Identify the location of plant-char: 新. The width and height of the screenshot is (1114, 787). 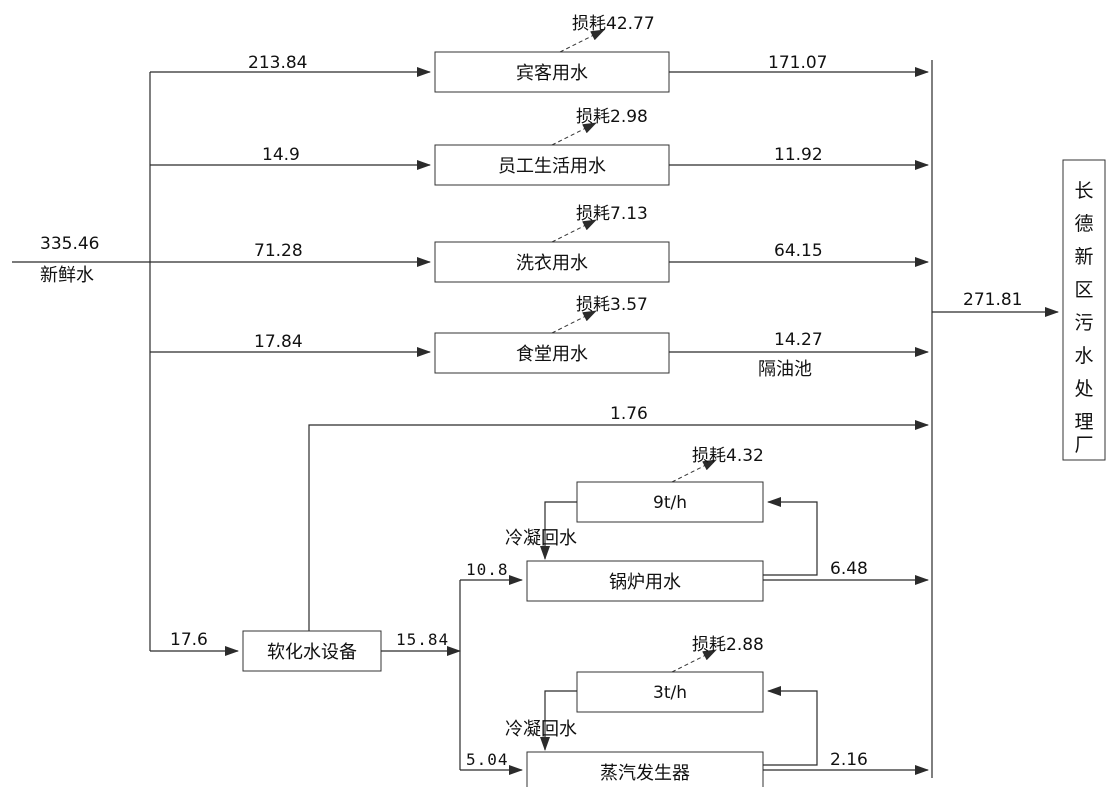
(1083, 257).